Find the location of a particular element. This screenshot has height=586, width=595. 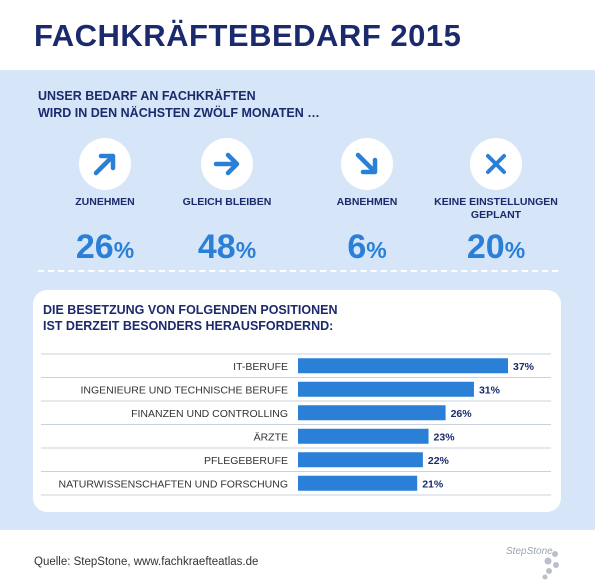

section-divider is located at coordinates (298, 271).